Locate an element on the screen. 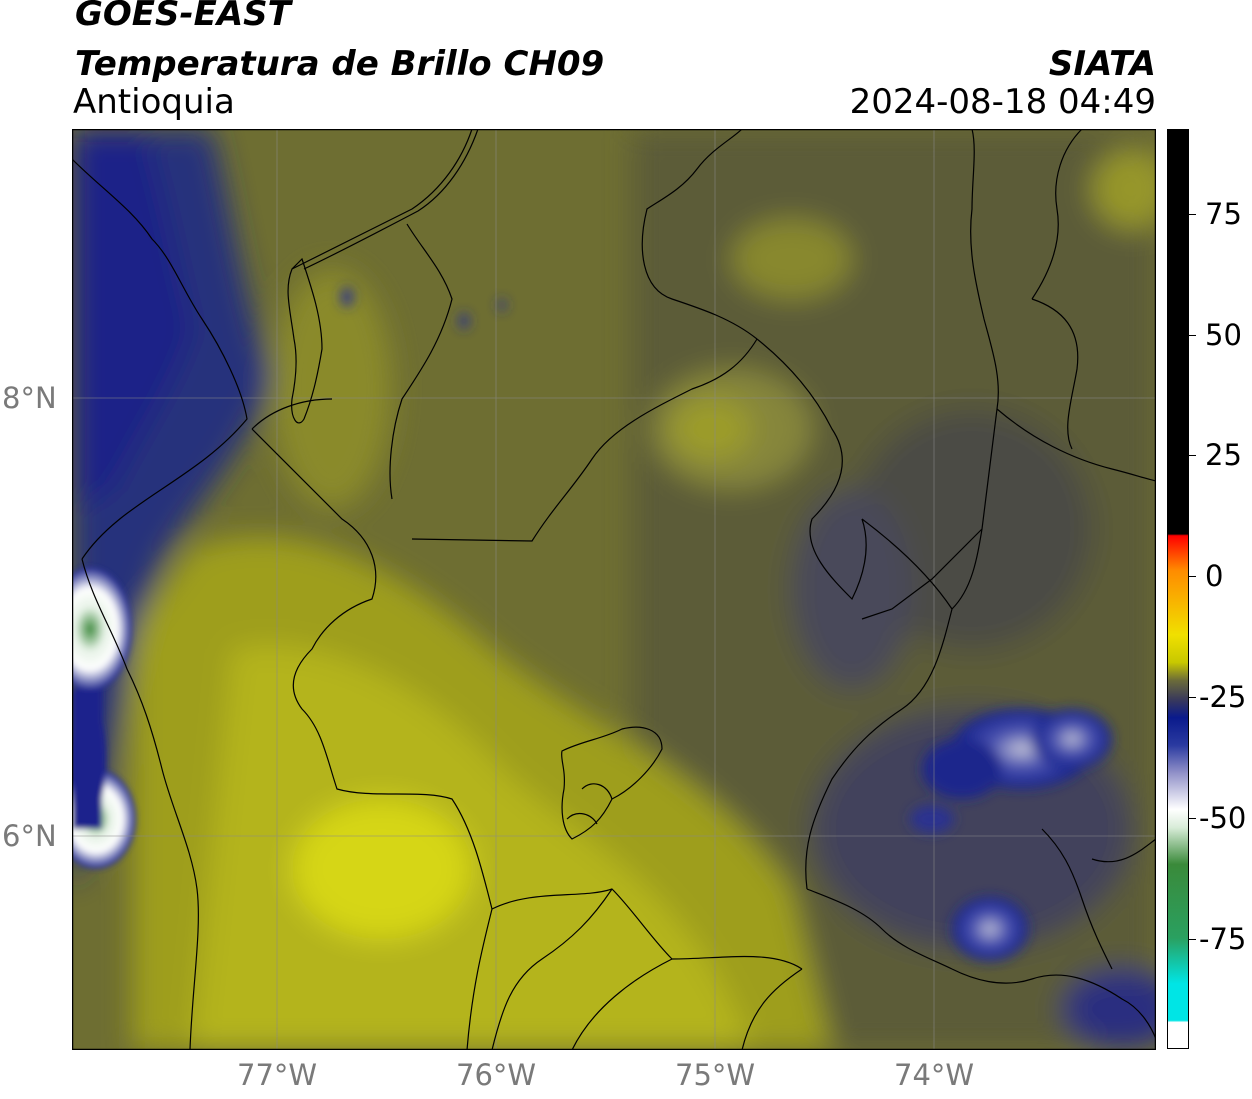 The height and width of the screenshot is (1099, 1252). colorbar-mark-n25 is located at coordinates (1192, 697).